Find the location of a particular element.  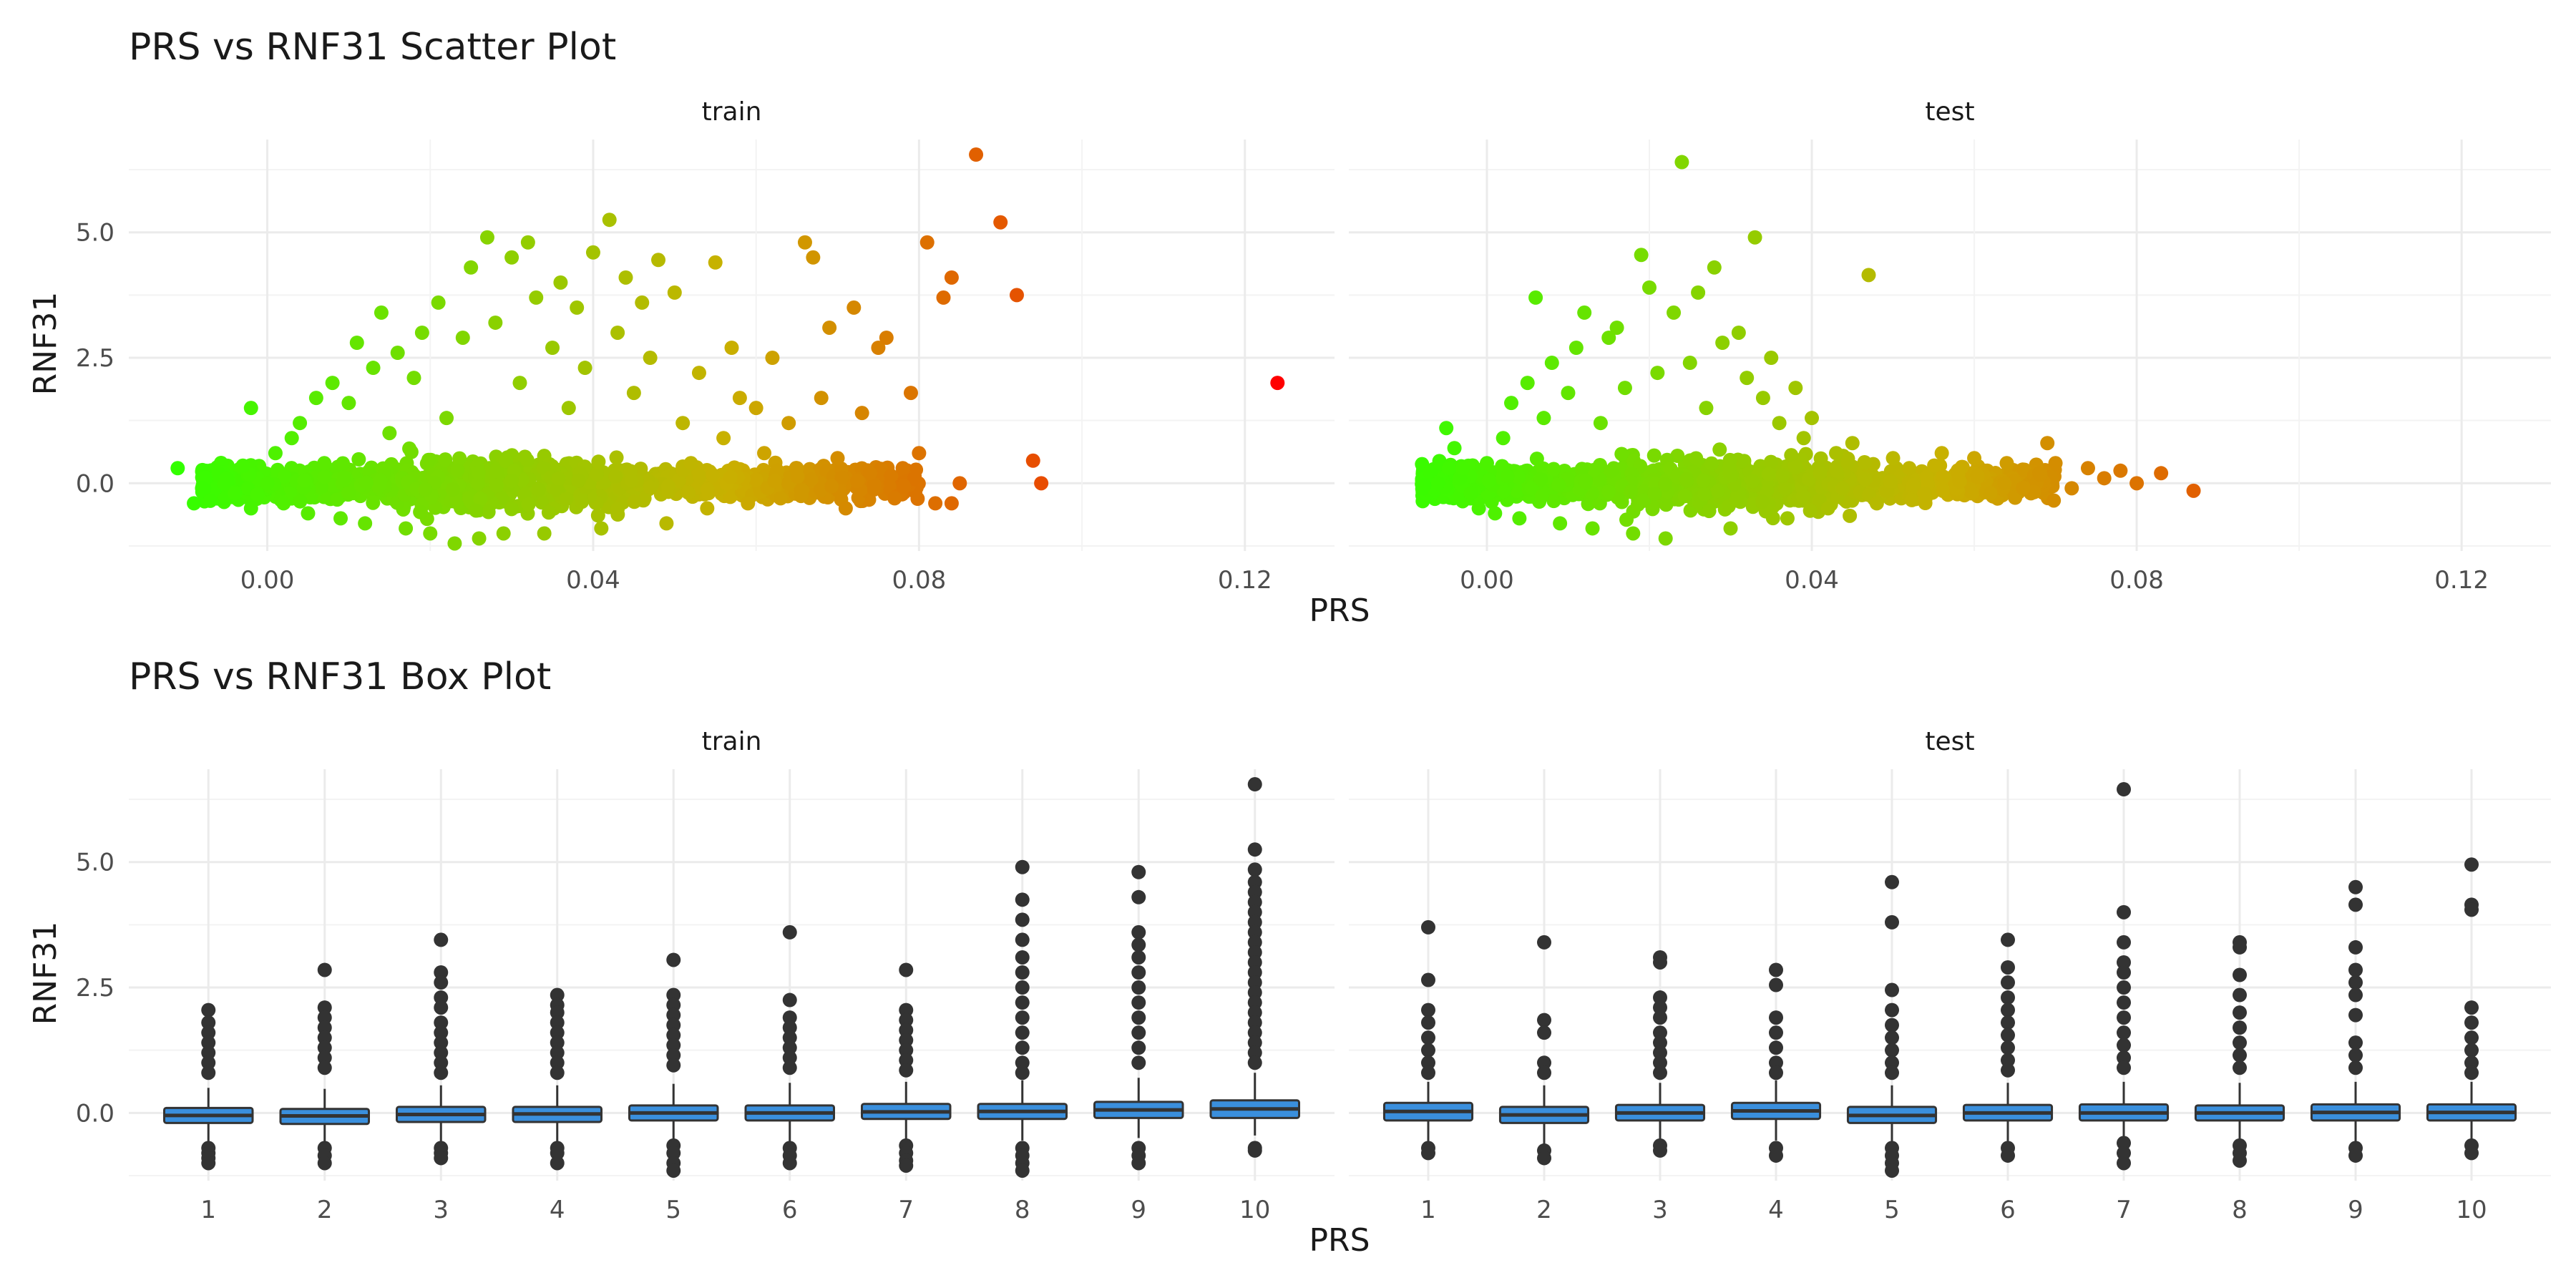

scatter-x-tick-label: 0.04 is located at coordinates (593, 580).